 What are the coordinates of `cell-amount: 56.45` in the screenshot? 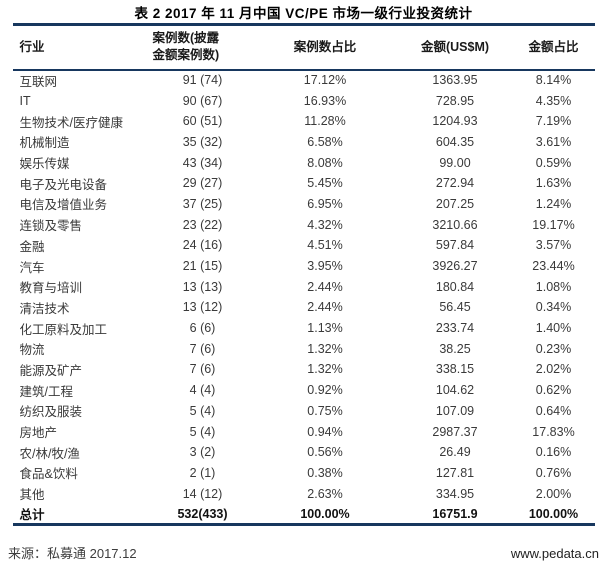 It's located at (455, 307).